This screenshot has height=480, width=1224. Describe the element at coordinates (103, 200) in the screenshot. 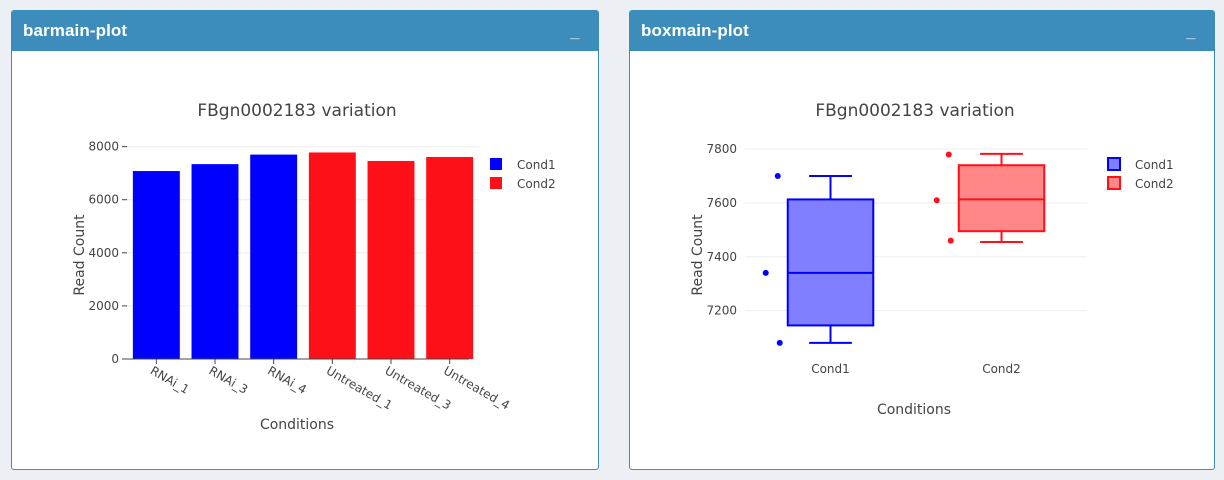

I see `y-tick-label: 6000` at that location.